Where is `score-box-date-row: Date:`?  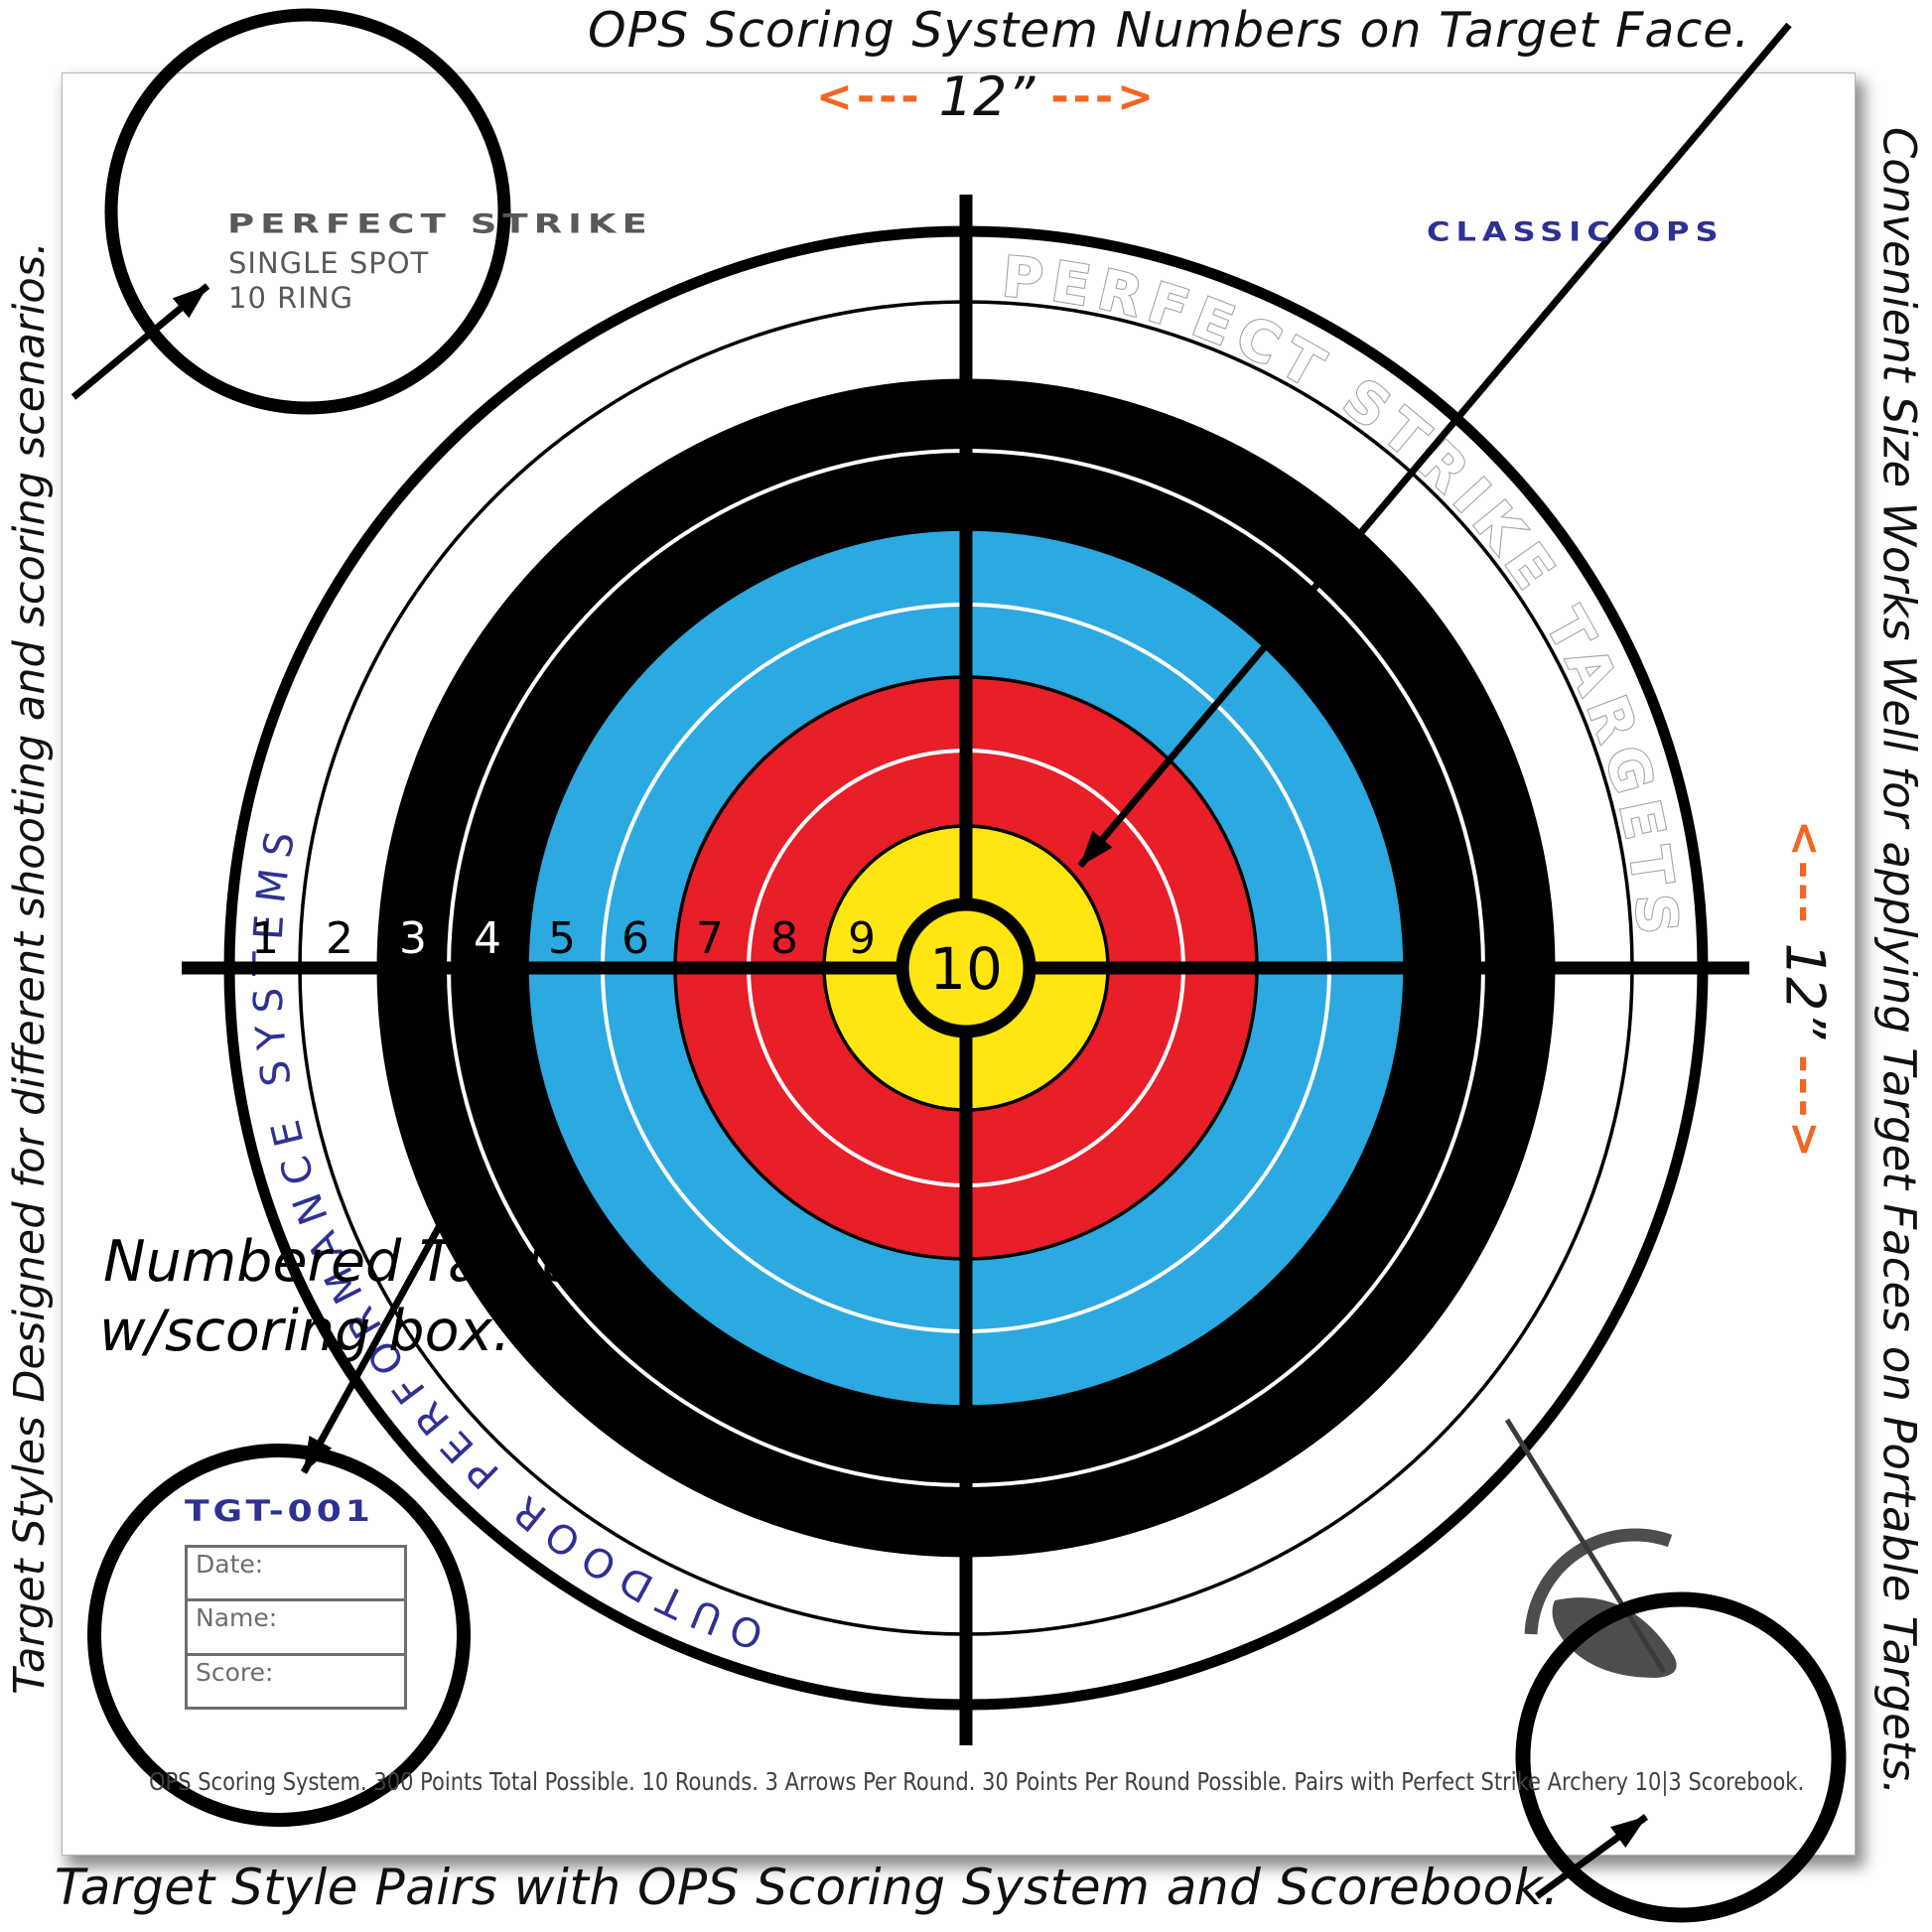 score-box-date-row: Date: is located at coordinates (296, 1575).